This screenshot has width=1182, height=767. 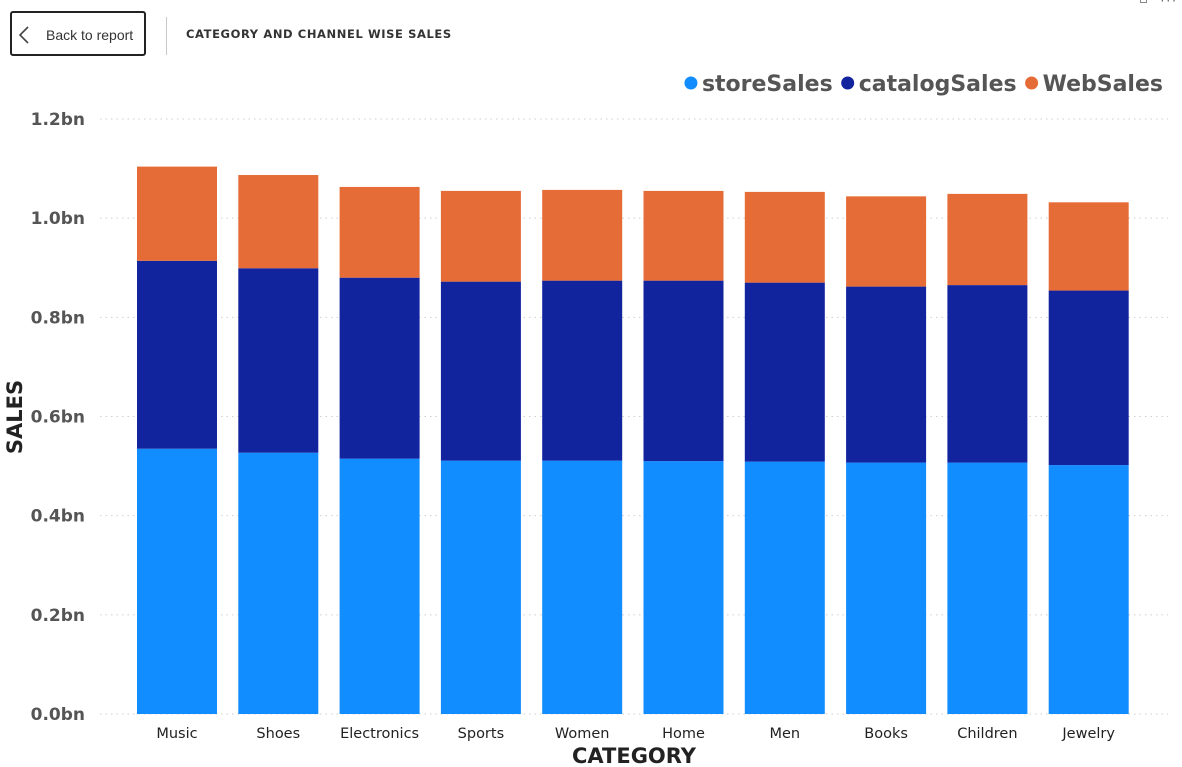 I want to click on x-tick-label: Shoes, so click(x=278, y=734).